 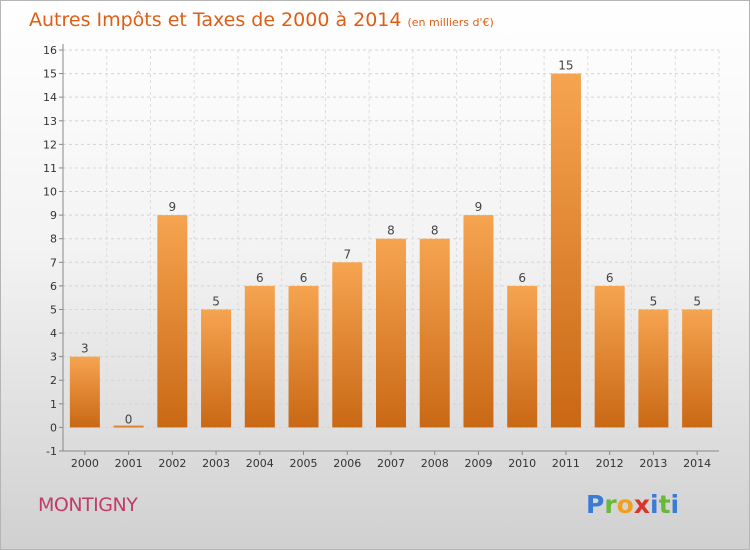 I want to click on bar-2005, so click(x=303, y=356).